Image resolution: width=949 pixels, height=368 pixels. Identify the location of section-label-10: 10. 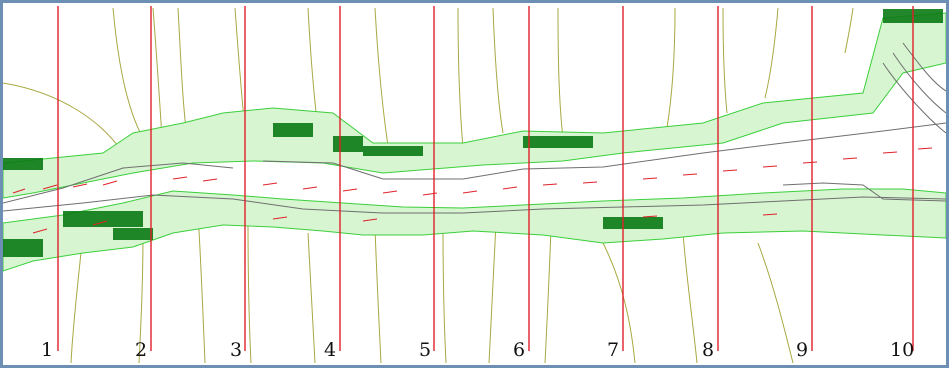
(902, 350).